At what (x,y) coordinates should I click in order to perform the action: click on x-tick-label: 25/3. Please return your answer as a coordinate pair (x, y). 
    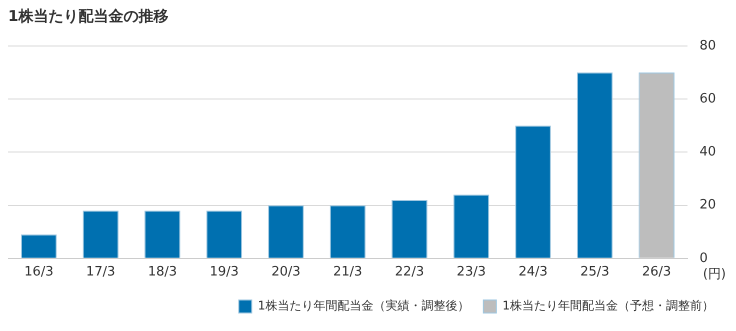
    Looking at the image, I should click on (595, 272).